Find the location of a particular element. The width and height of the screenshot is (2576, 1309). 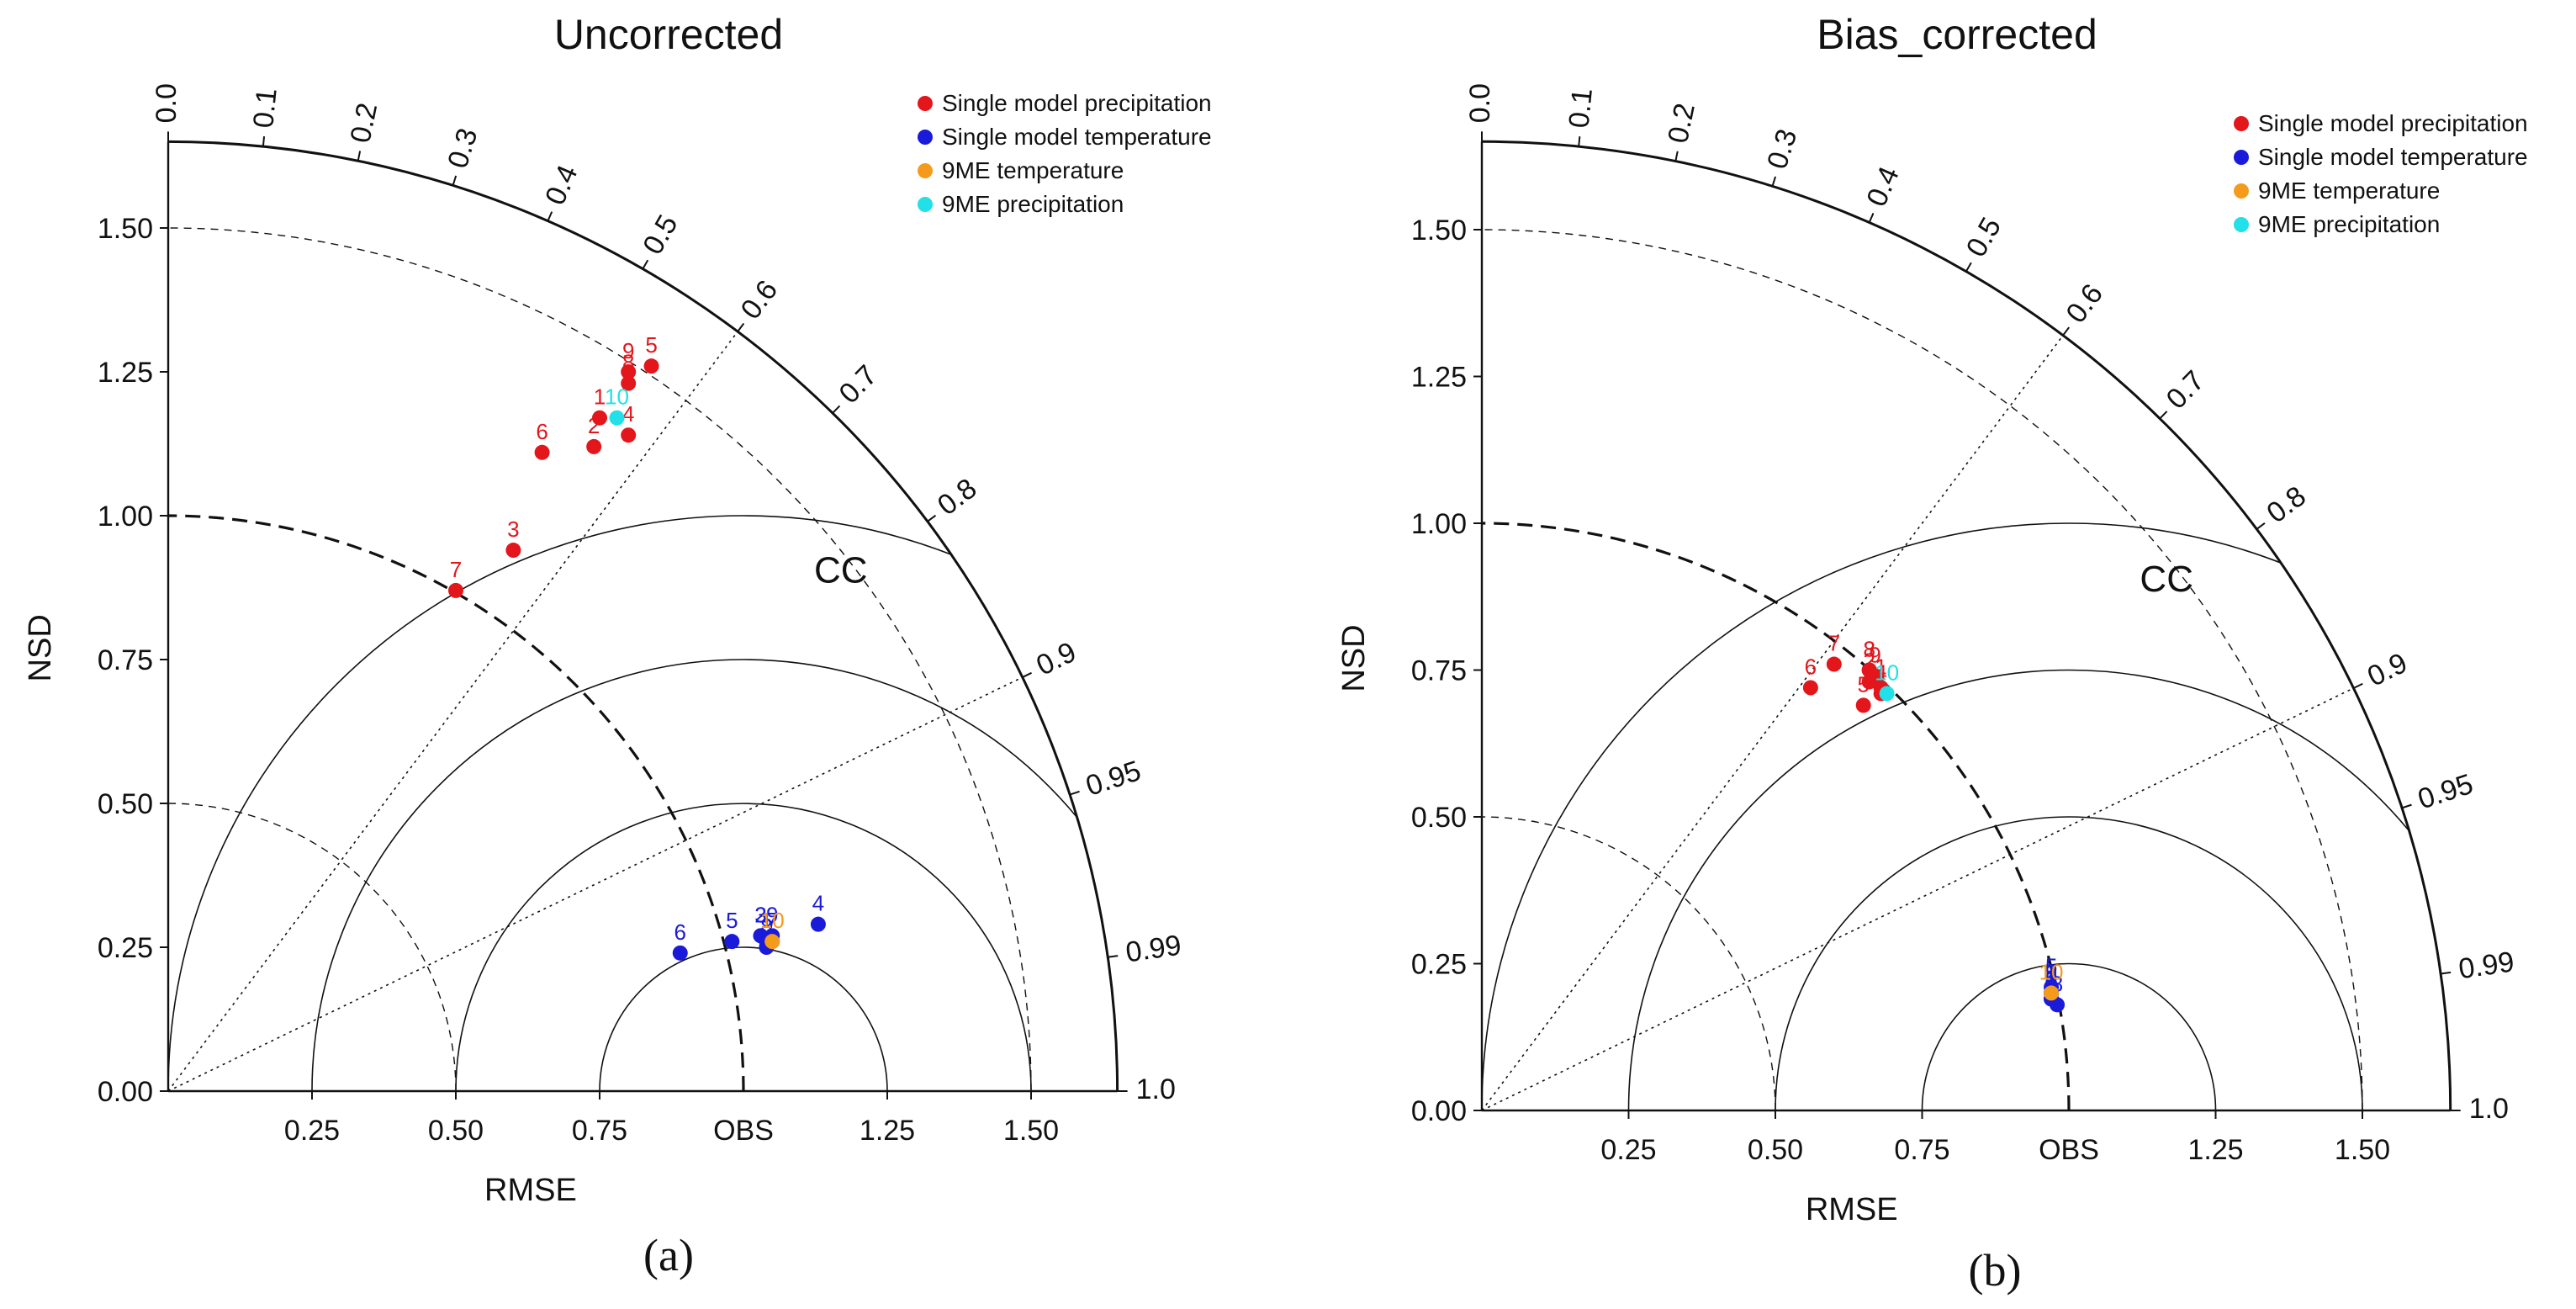

corr-tick-label: 0.5 is located at coordinates (661, 234).